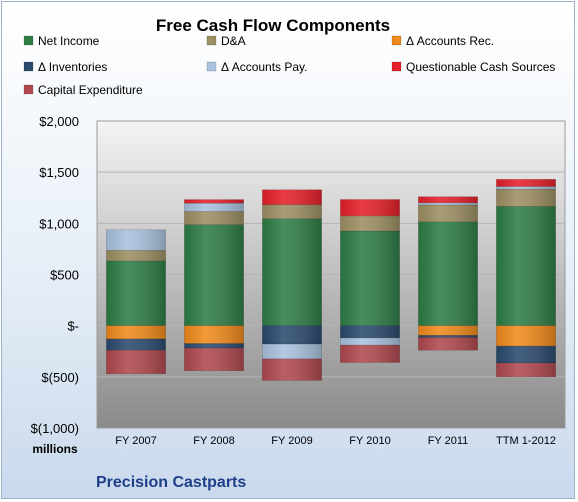  I want to click on x-tick-label: TTM 1-2012, so click(526, 441).